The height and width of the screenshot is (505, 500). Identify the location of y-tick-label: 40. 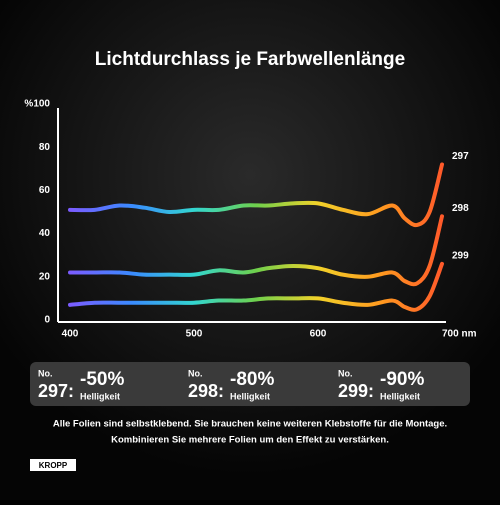
(45, 233).